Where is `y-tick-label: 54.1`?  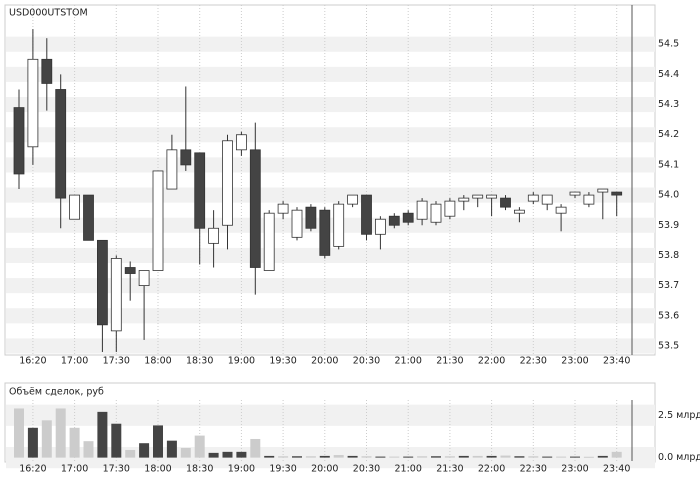
y-tick-label: 54.1 is located at coordinates (668, 164).